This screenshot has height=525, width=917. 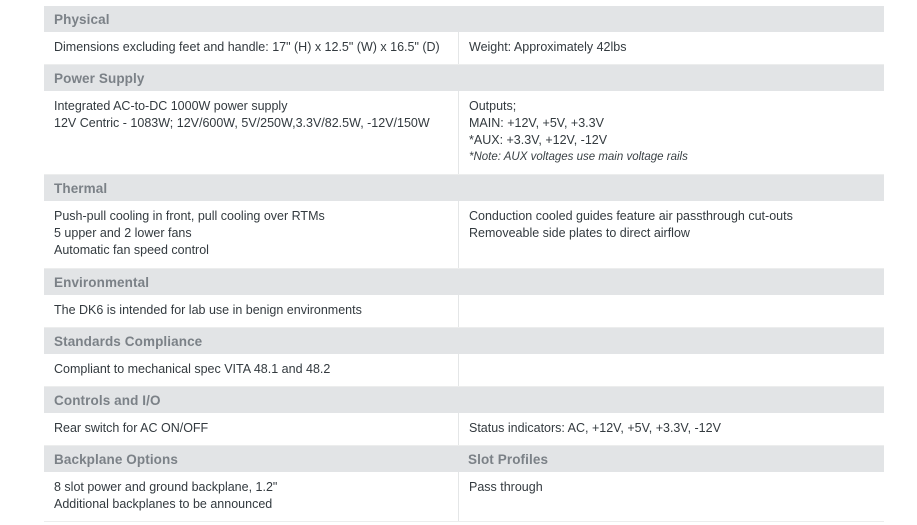 I want to click on spec-line: Outputs;, so click(x=493, y=106).